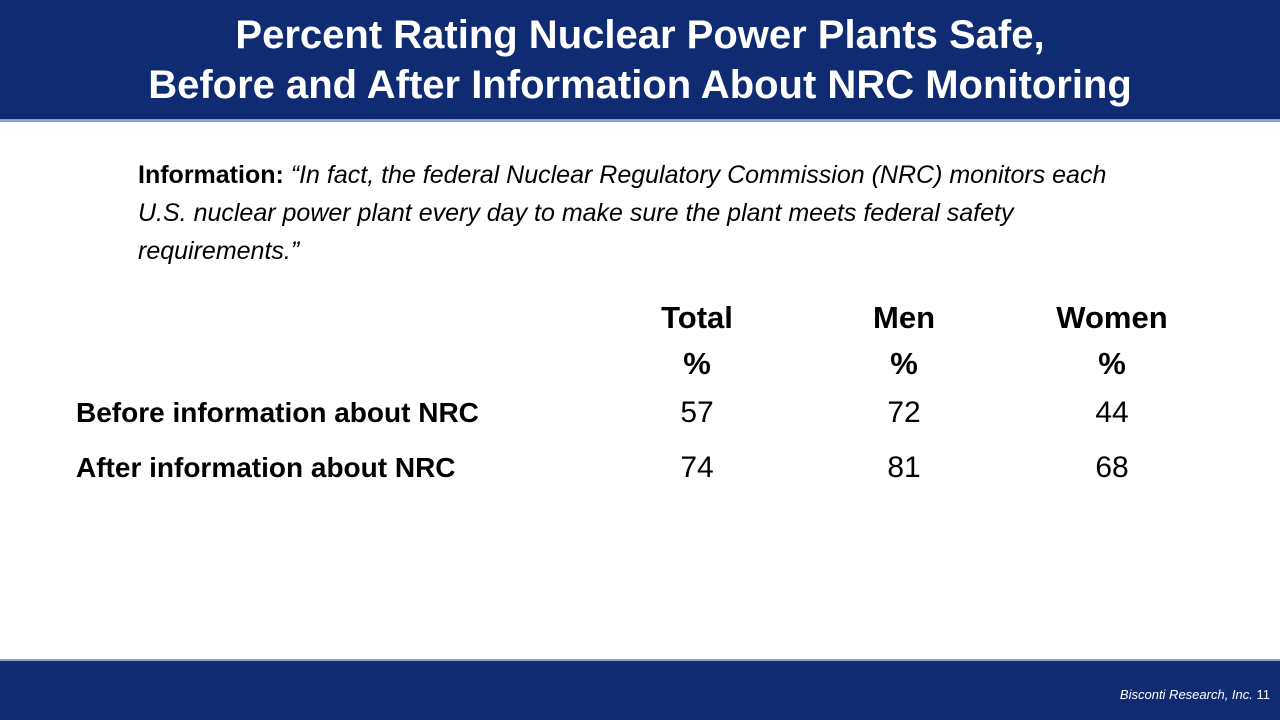 Image resolution: width=1280 pixels, height=720 pixels. What do you see at coordinates (697, 467) in the screenshot?
I see `cell-after-total: 74` at bounding box center [697, 467].